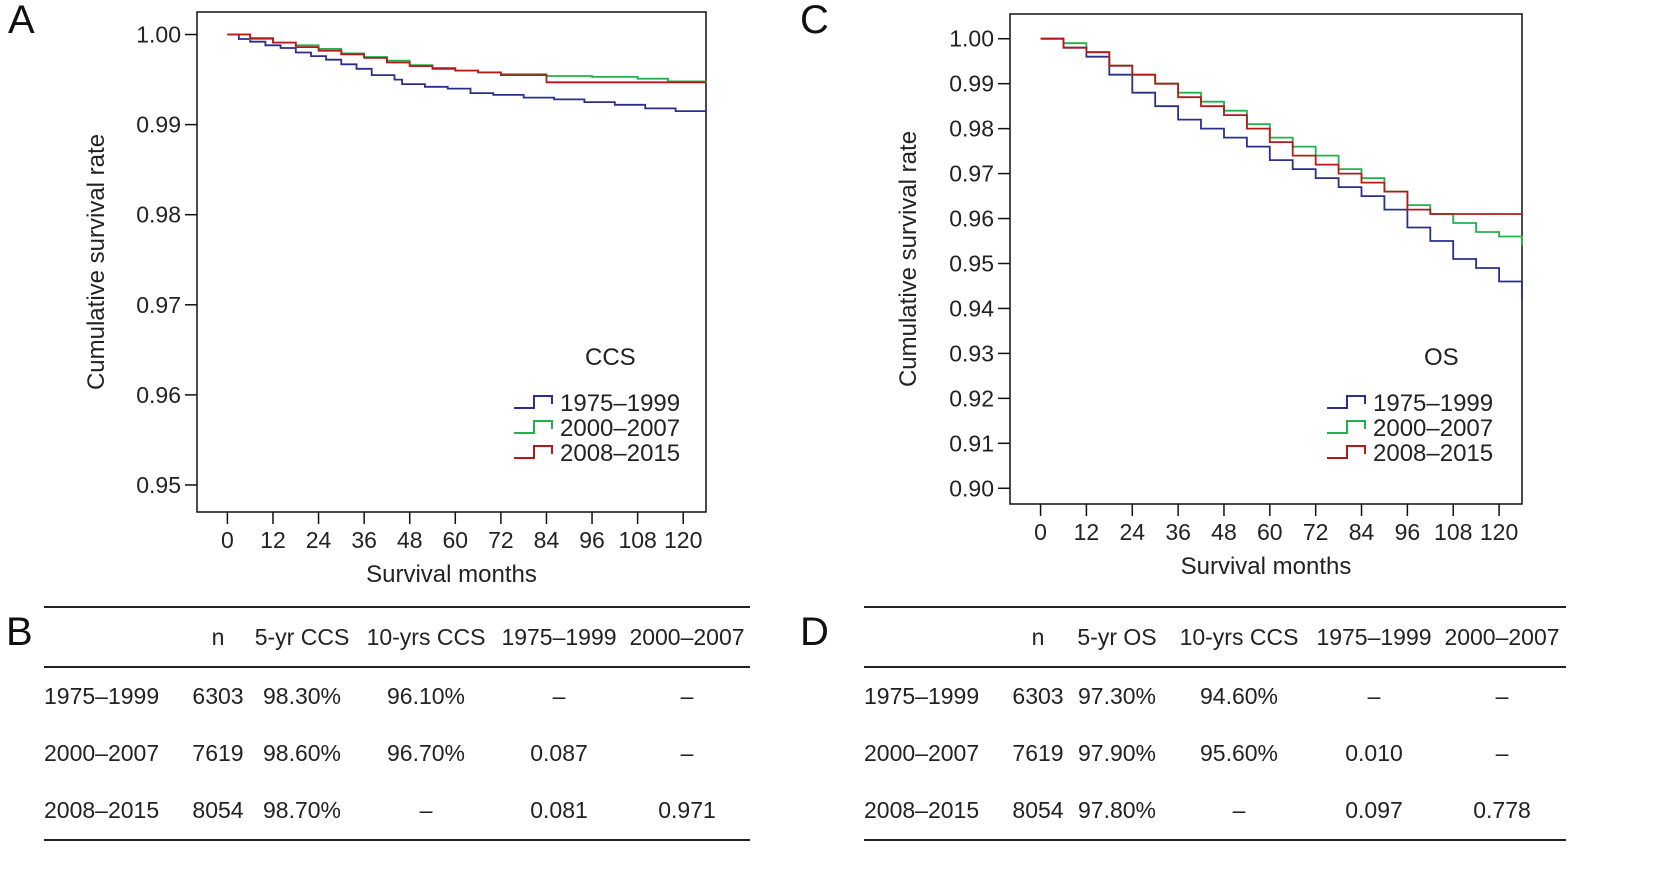  What do you see at coordinates (1116, 696) in the screenshot?
I see `table-cell: 97.30%` at bounding box center [1116, 696].